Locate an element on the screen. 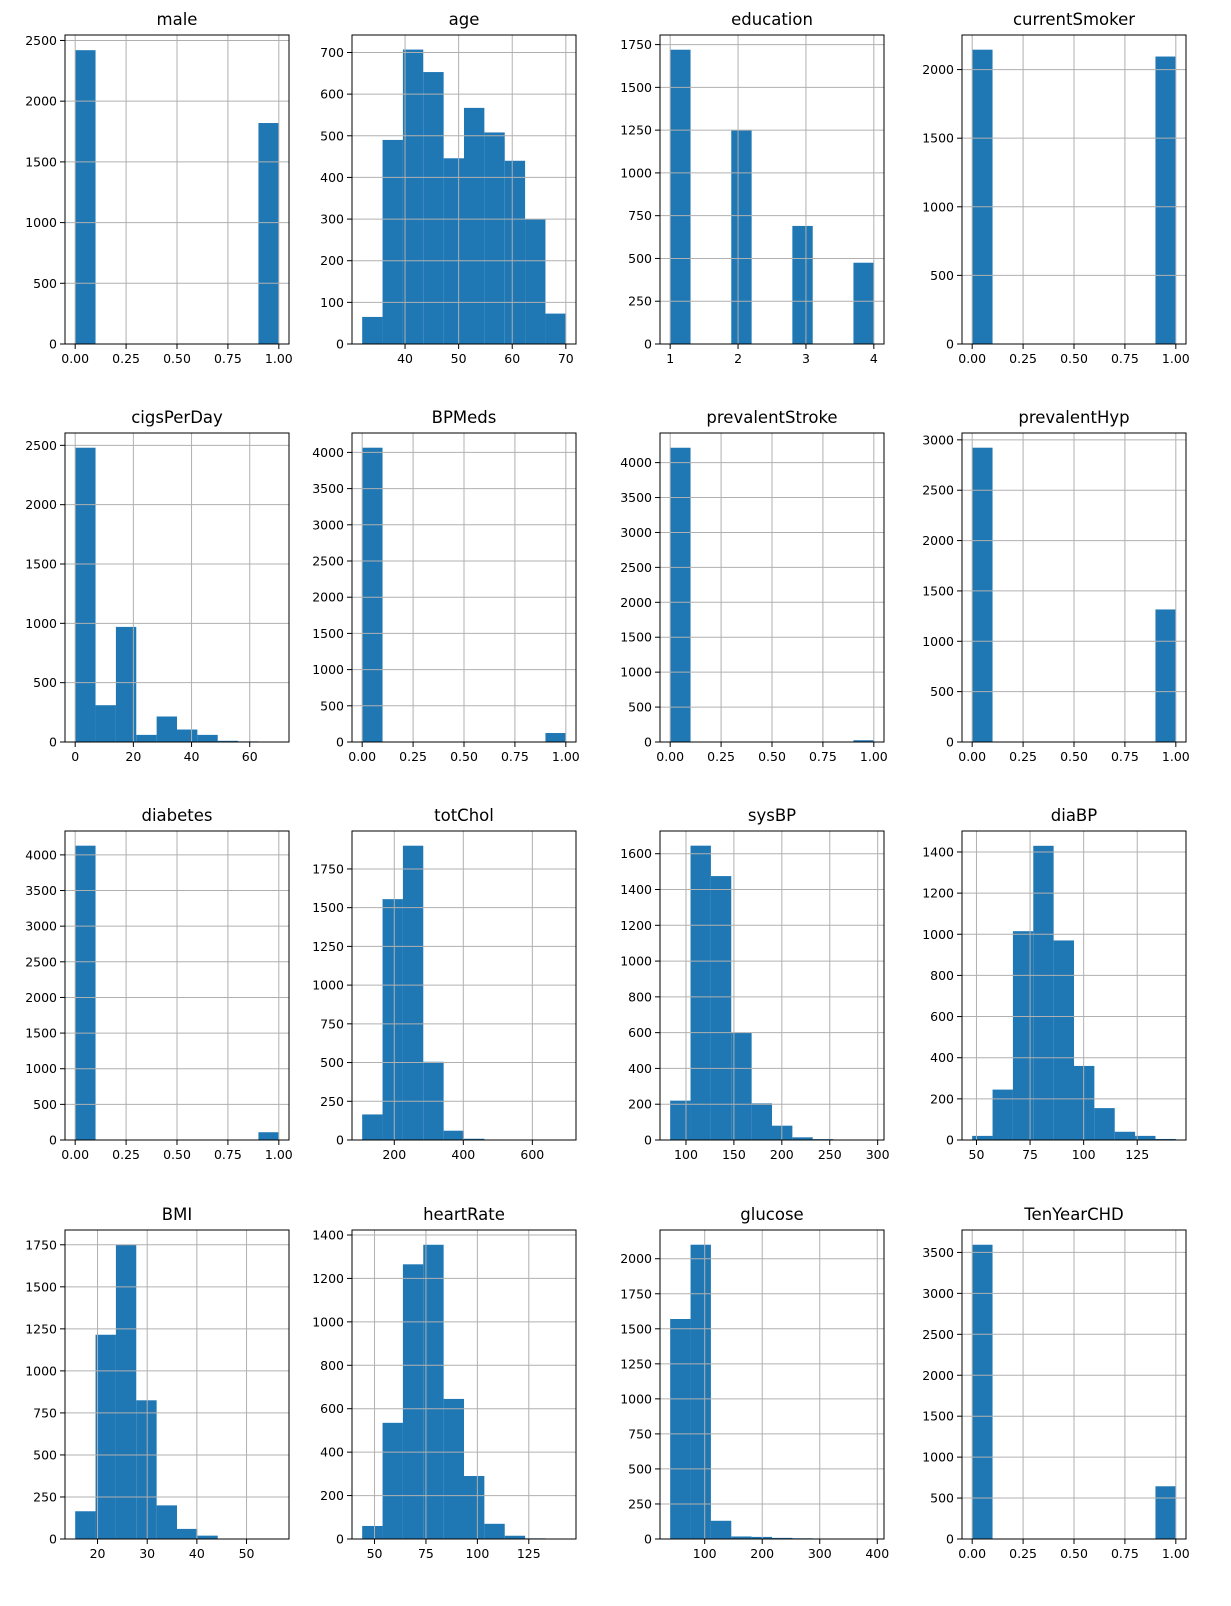  subplot-diabp: 50 75 100 125 0 200 400 600 800 1000 1200 1400 diaBP is located at coordinates (1054, 984).